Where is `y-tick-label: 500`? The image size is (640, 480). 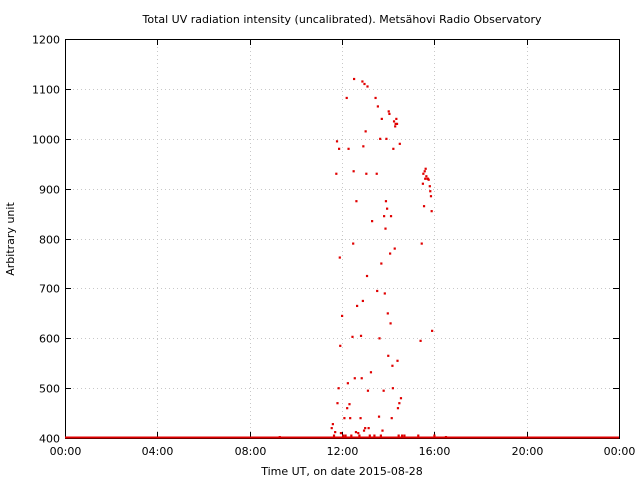 y-tick-label: 500 is located at coordinates (49, 389).